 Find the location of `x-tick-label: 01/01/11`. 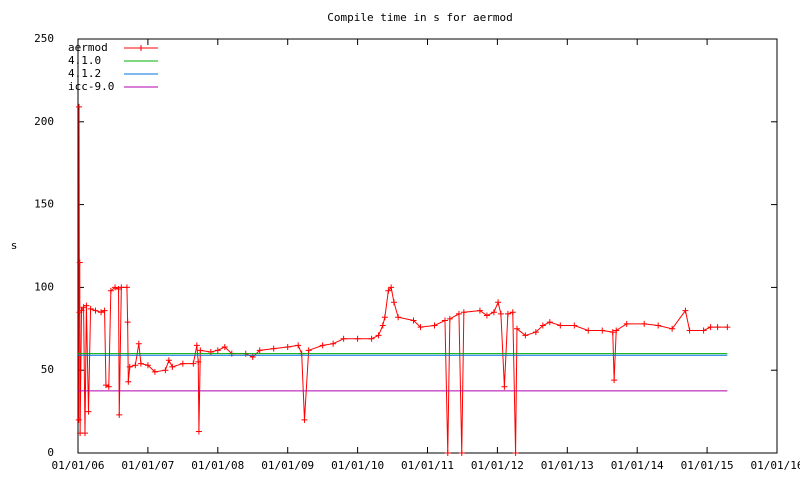

x-tick-label: 01/01/11 is located at coordinates (427, 465).